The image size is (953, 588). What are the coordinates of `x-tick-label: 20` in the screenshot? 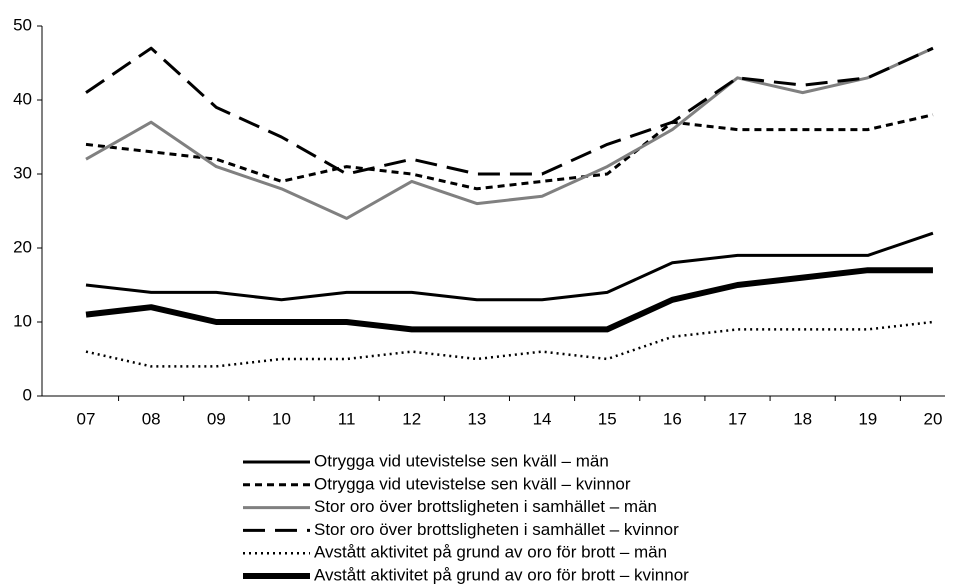 It's located at (932, 418).